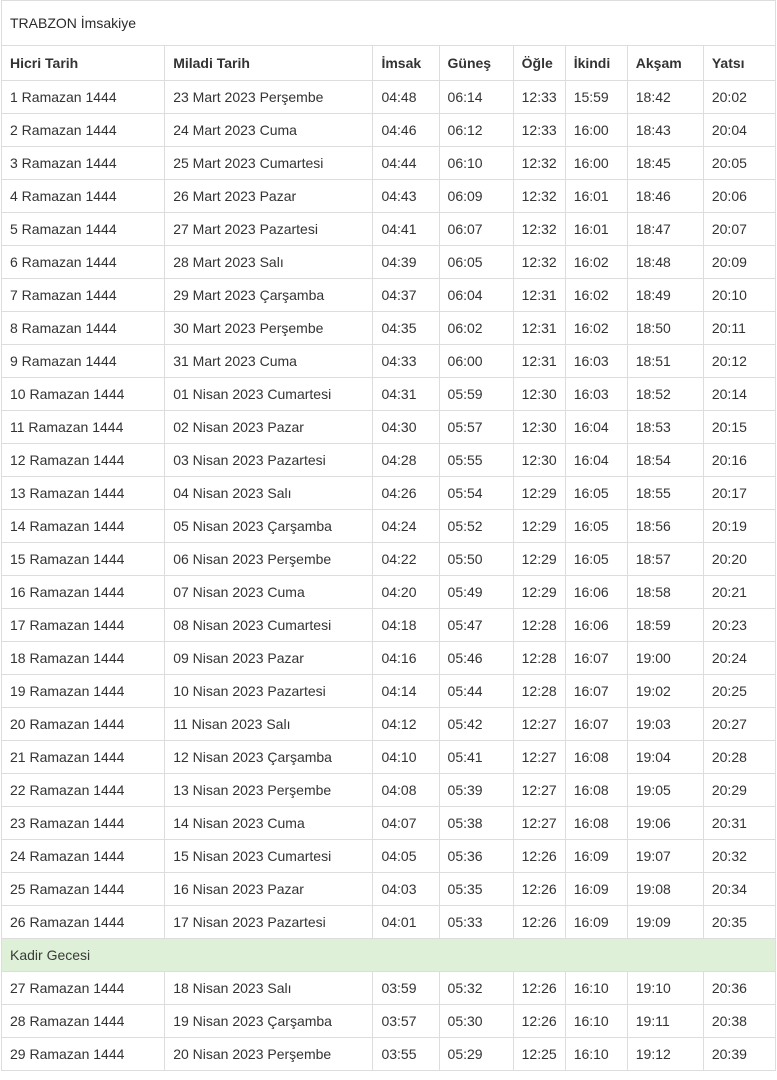 Image resolution: width=777 pixels, height=1080 pixels. I want to click on cell-gunes: 06:12, so click(476, 130).